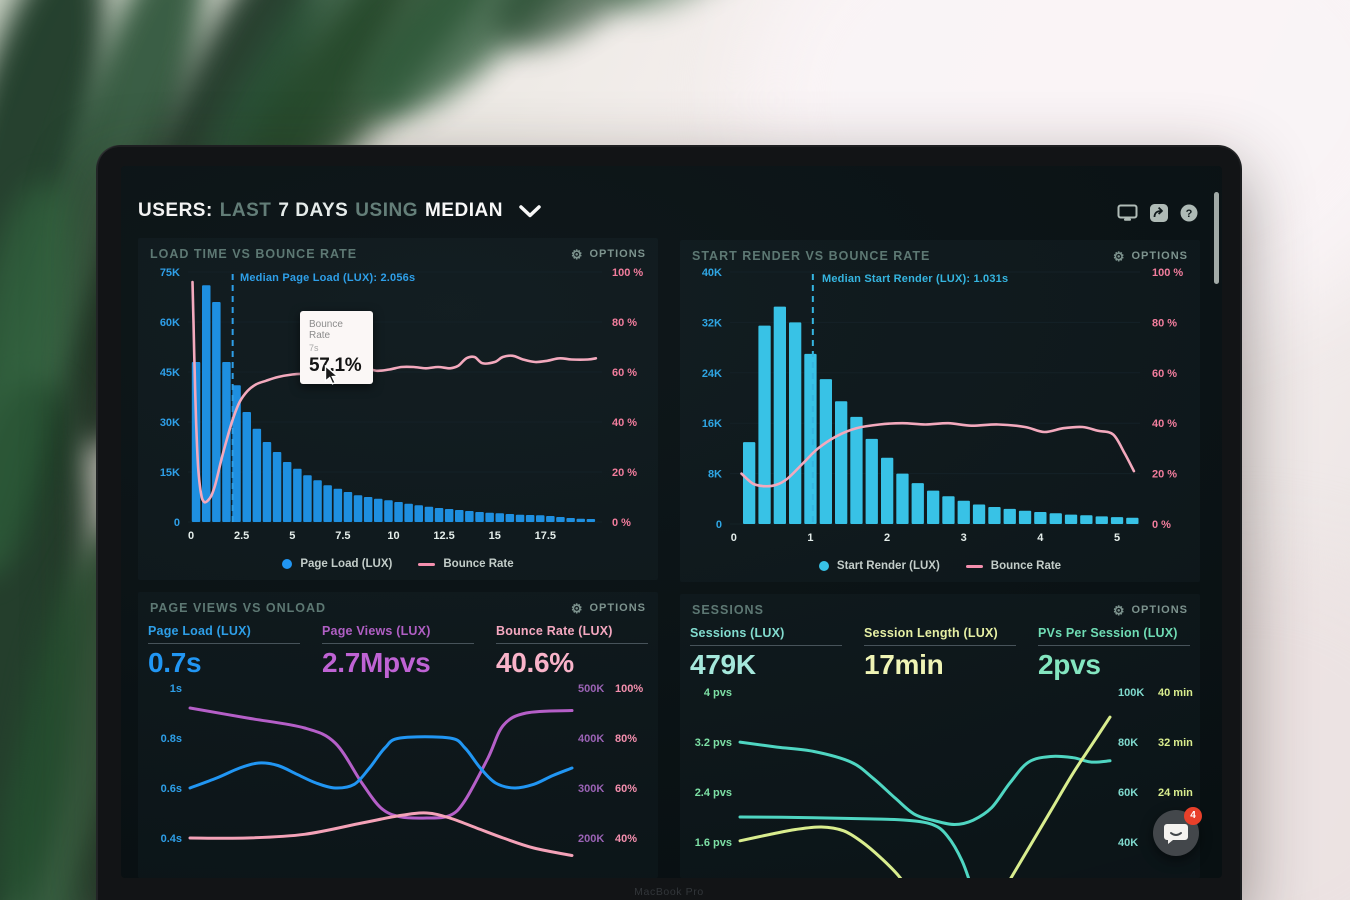 This screenshot has height=900, width=1350. What do you see at coordinates (728, 610) in the screenshot?
I see `panel-title: SESSIONS` at bounding box center [728, 610].